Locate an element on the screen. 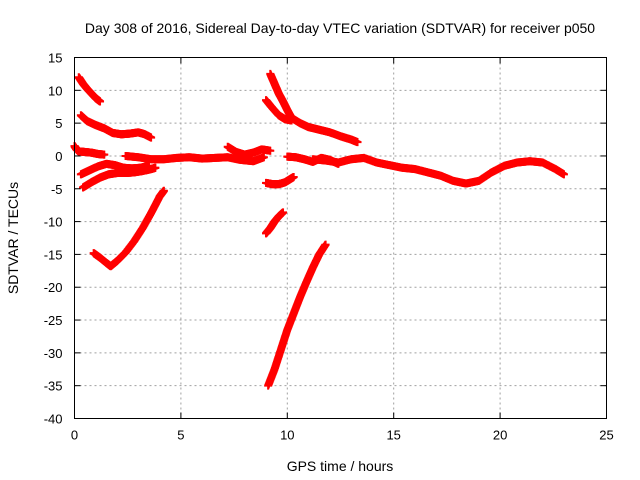 This screenshot has width=640, height=480. y-tick-label: -30 is located at coordinates (53, 353).